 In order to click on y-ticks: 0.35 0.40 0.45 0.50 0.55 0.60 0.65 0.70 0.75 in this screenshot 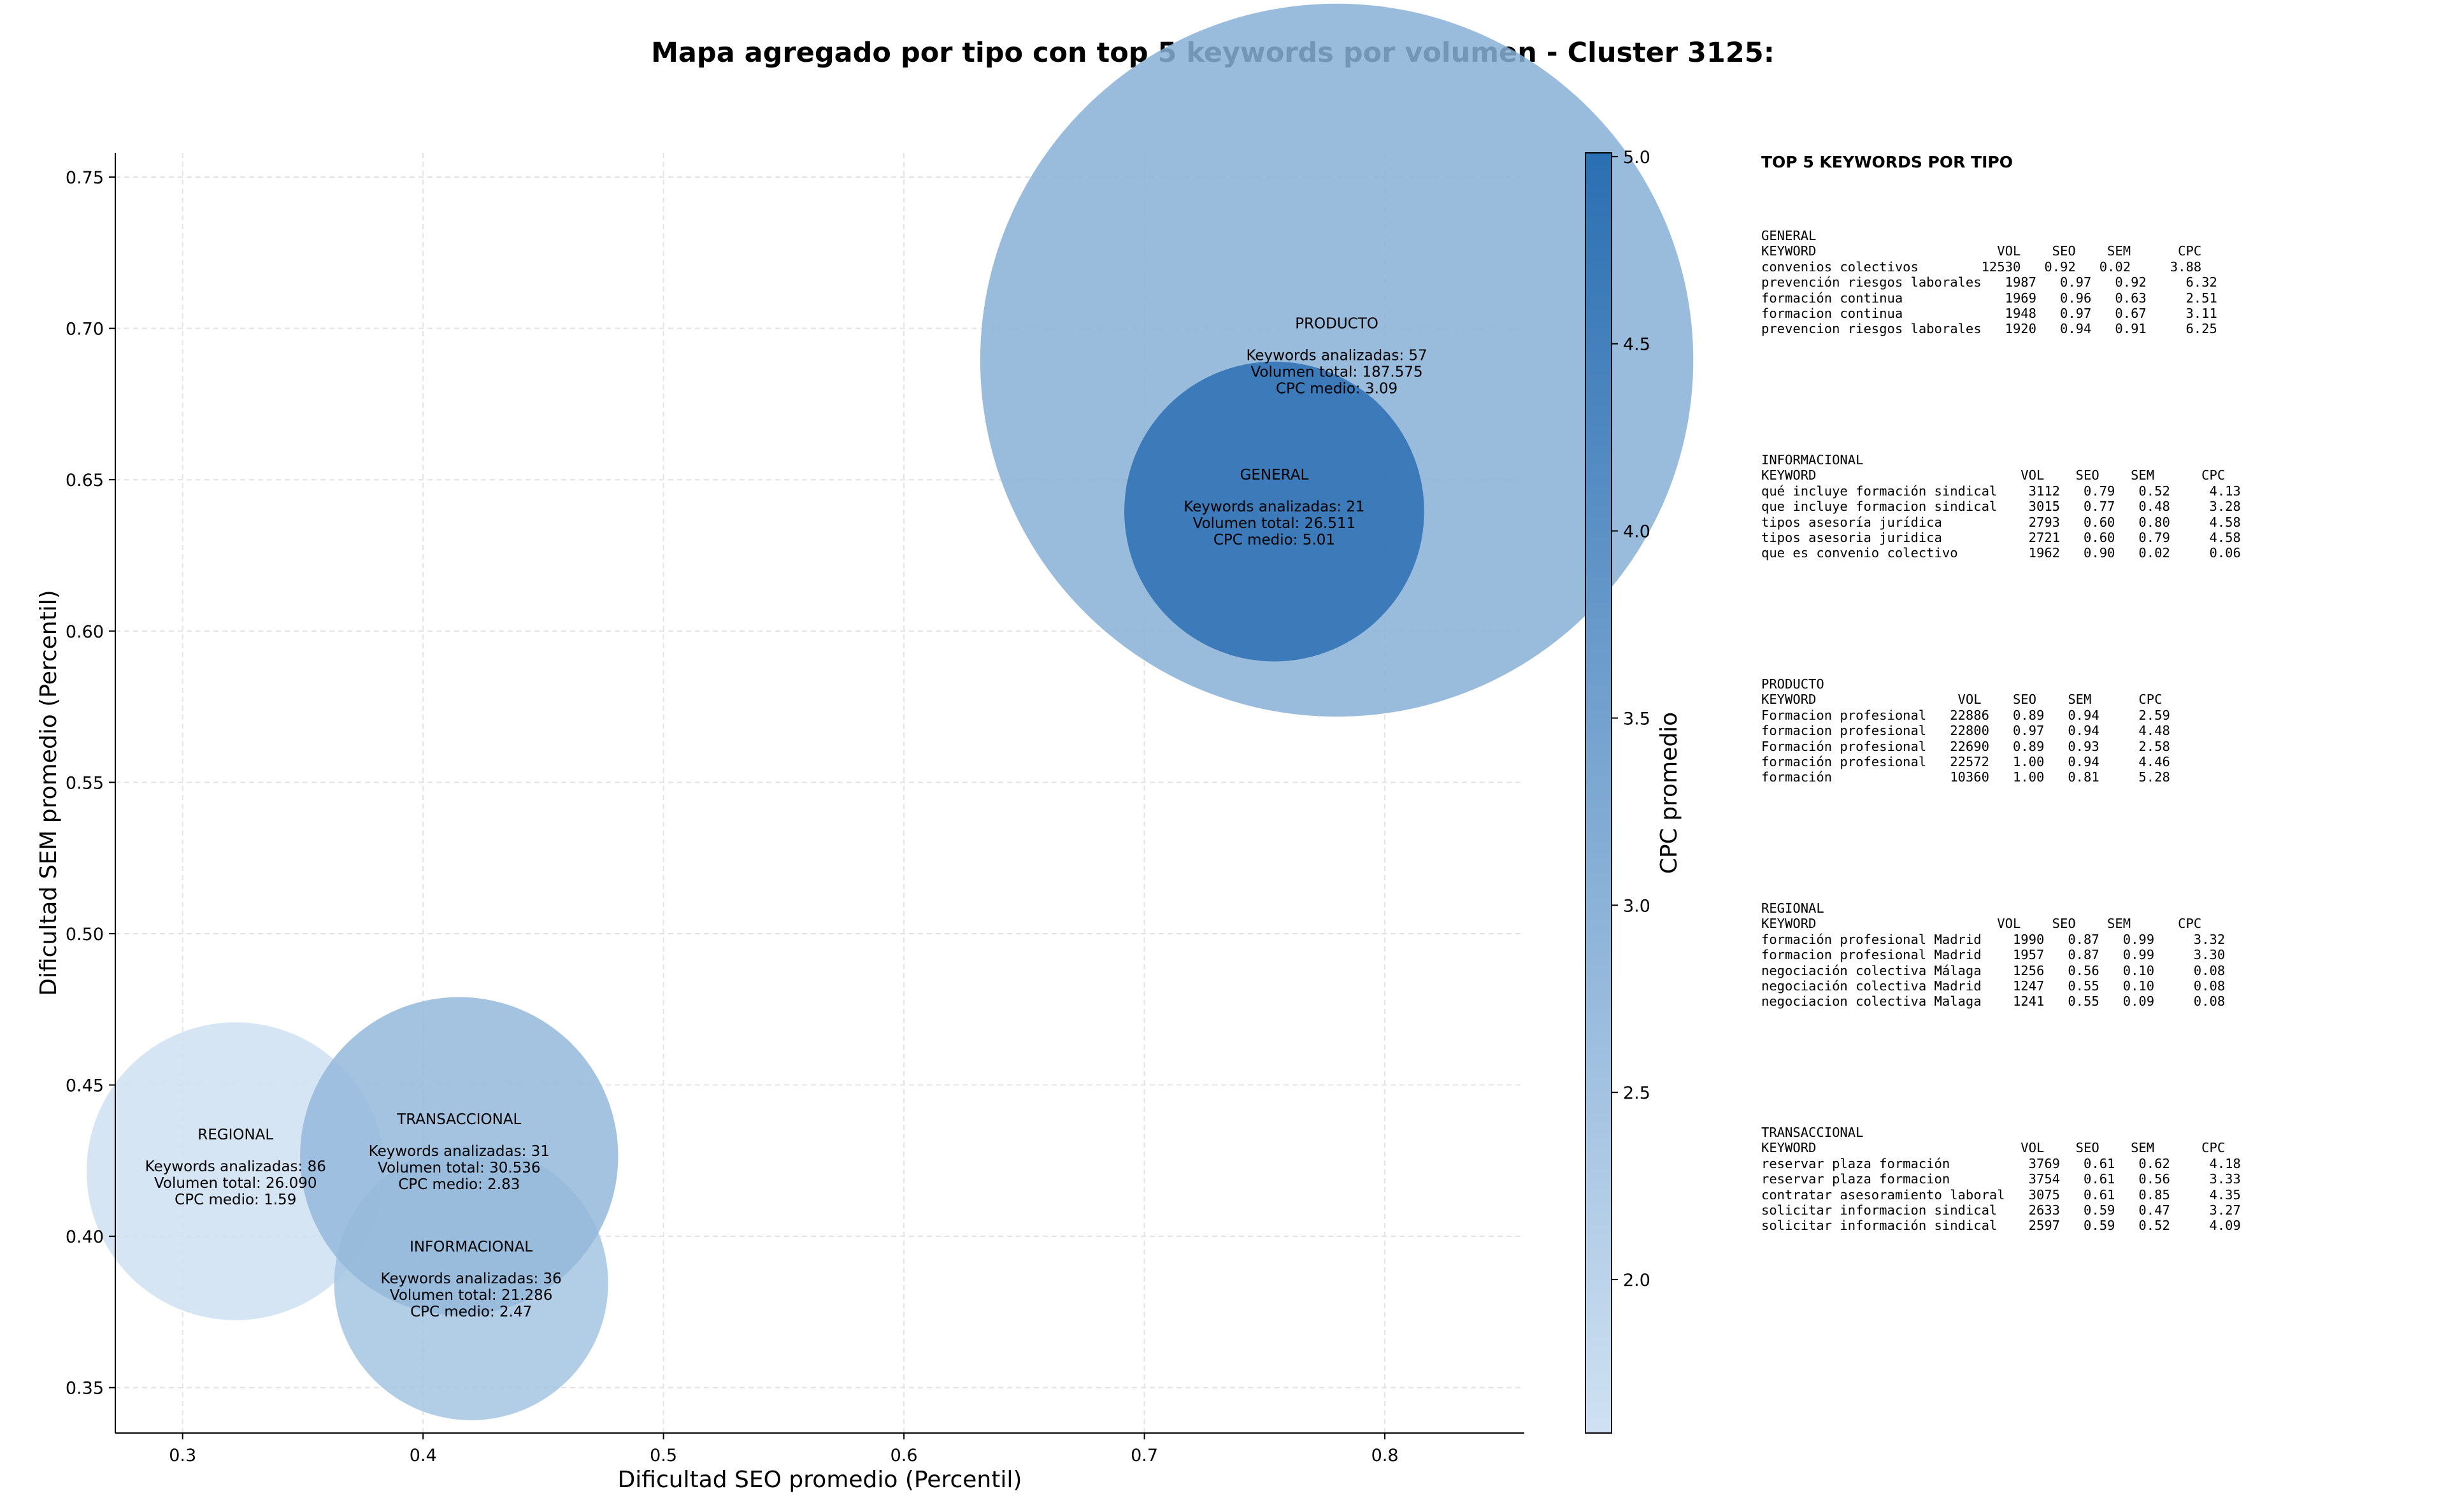, I will do `click(90, 783)`.